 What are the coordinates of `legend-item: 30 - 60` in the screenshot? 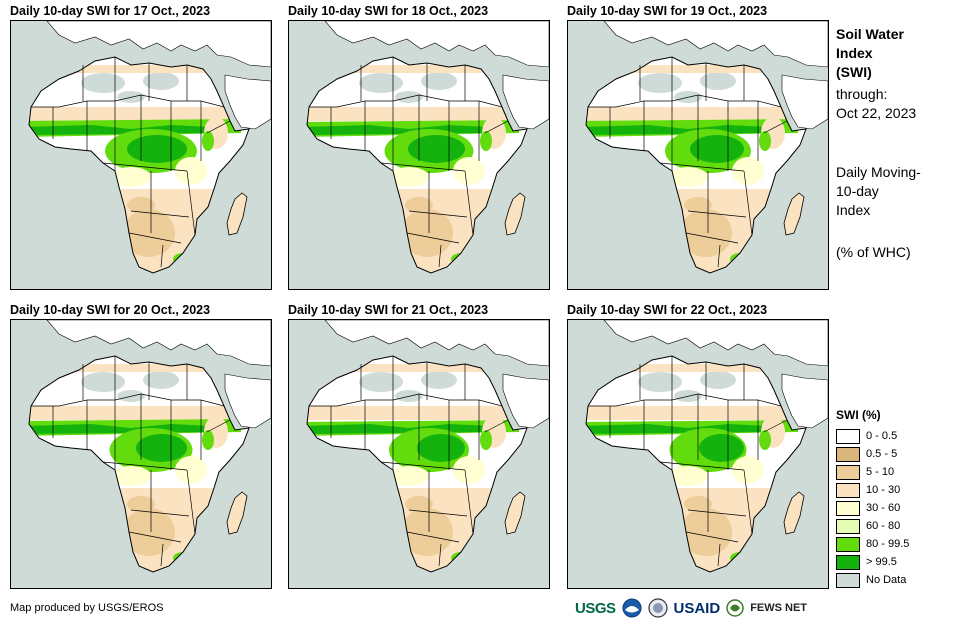 It's located at (872, 508).